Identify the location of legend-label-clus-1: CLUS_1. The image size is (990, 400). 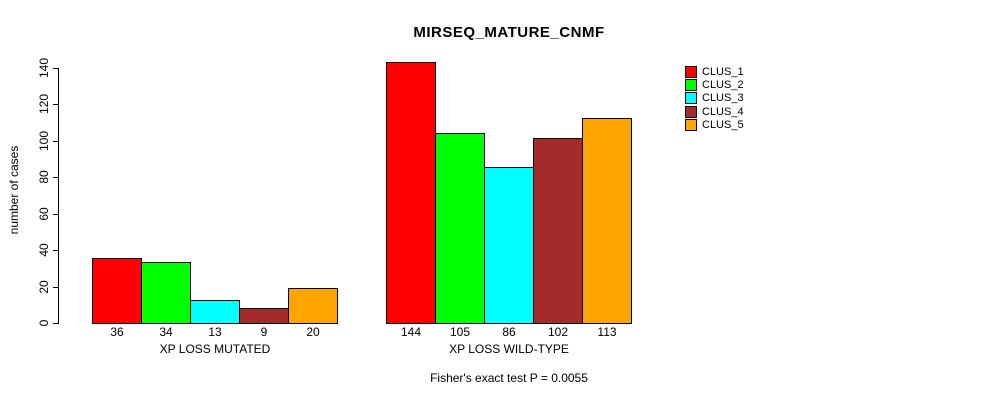
(723, 72).